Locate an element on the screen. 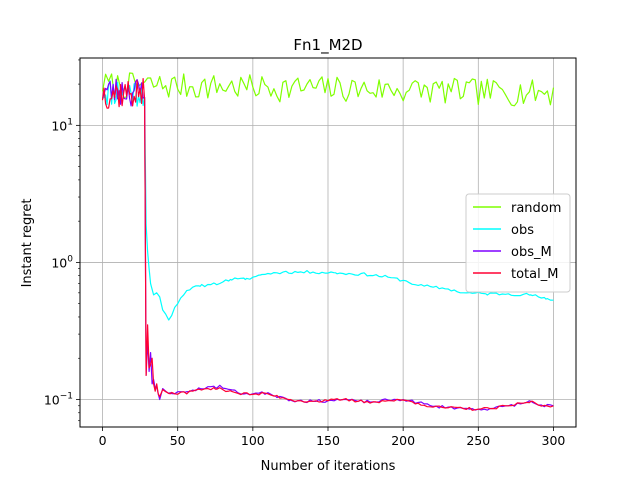  legend-label-obs: obs is located at coordinates (522, 230).